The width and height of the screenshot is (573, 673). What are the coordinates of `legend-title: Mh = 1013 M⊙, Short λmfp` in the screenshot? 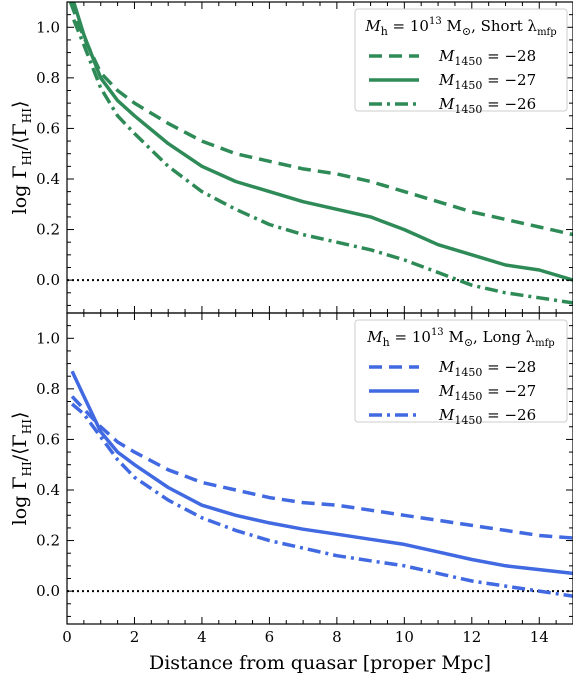 It's located at (460, 27).